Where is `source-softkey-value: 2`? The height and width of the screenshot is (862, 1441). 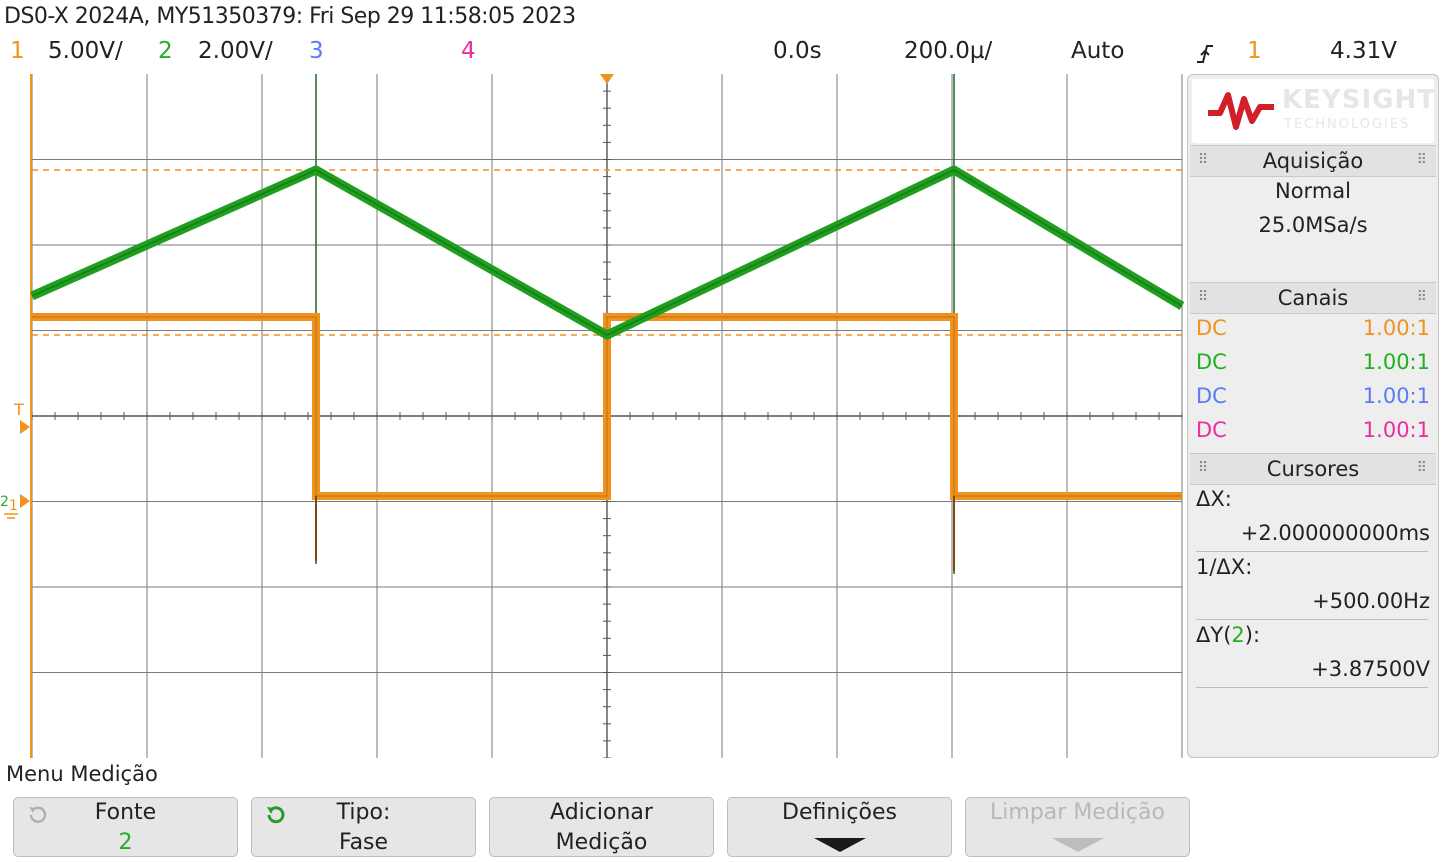
source-softkey-value: 2 is located at coordinates (125, 842).